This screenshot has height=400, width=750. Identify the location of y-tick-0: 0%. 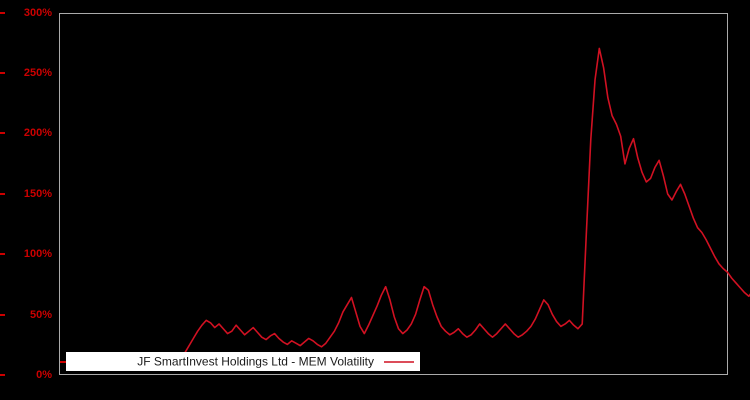
(44, 375).